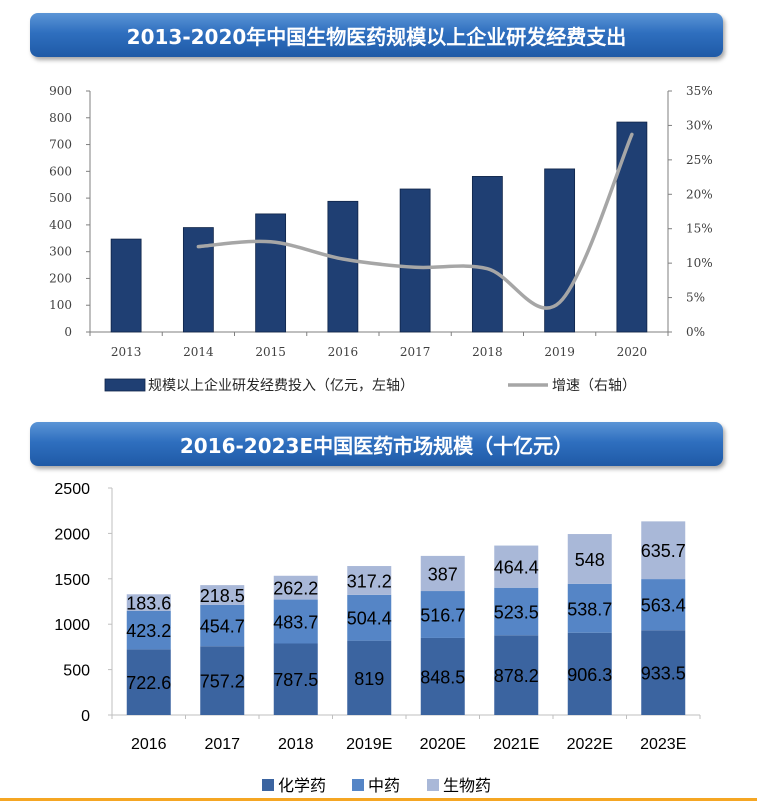  Describe the element at coordinates (443, 744) in the screenshot. I see `chart2-x-tick-label: 2020E` at that location.